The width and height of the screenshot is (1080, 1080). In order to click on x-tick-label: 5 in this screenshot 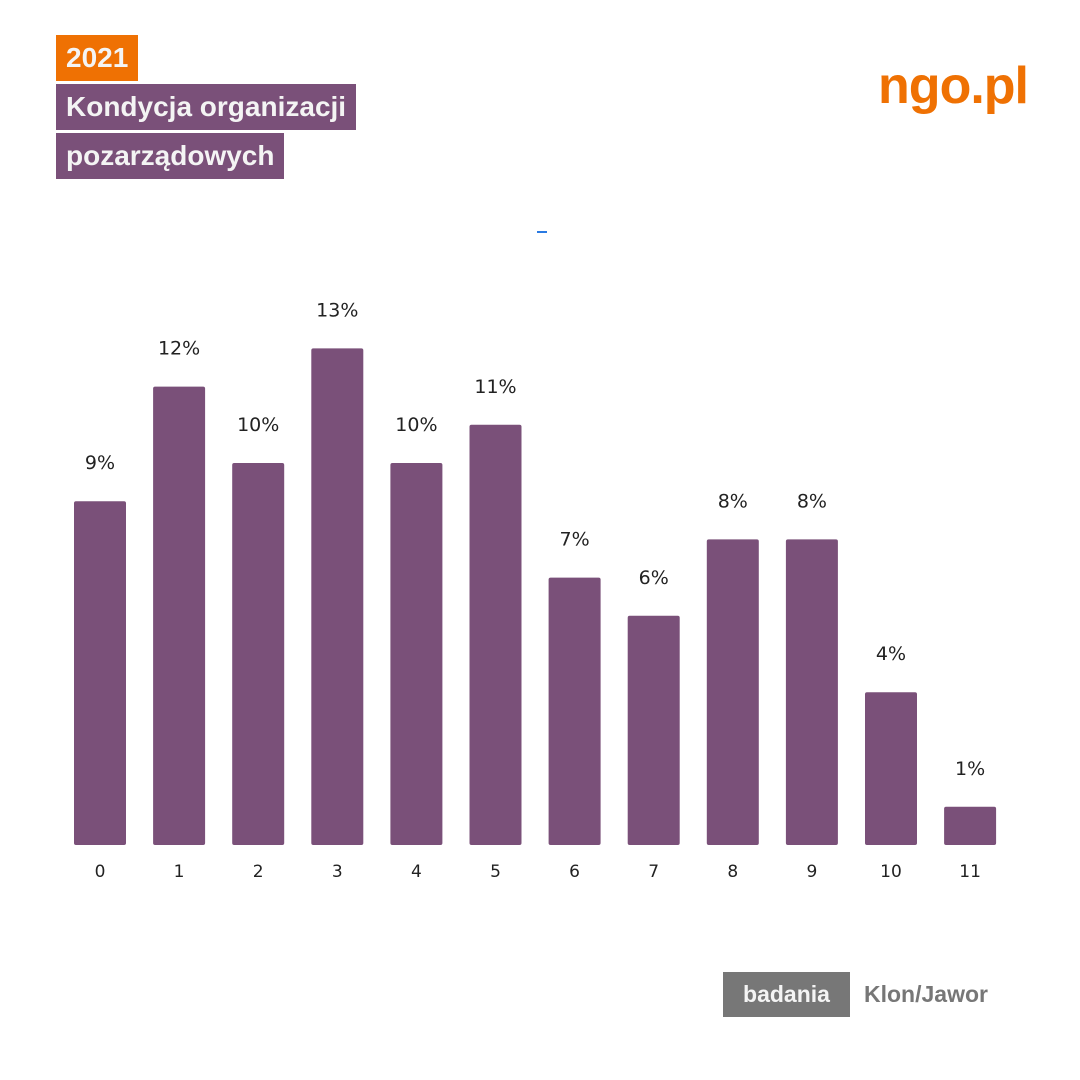, I will do `click(495, 872)`.